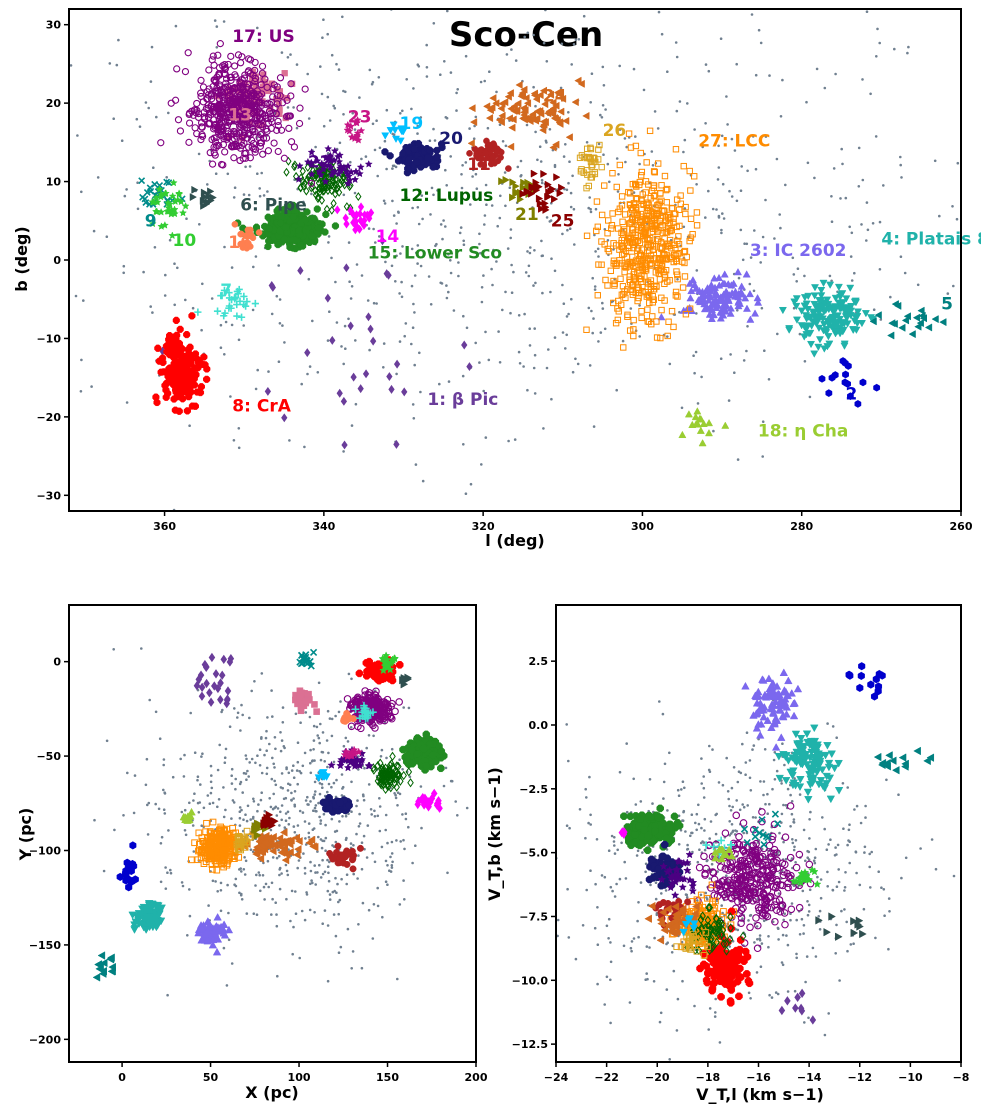  I want to click on group-lcc-top, so click(642, 239).